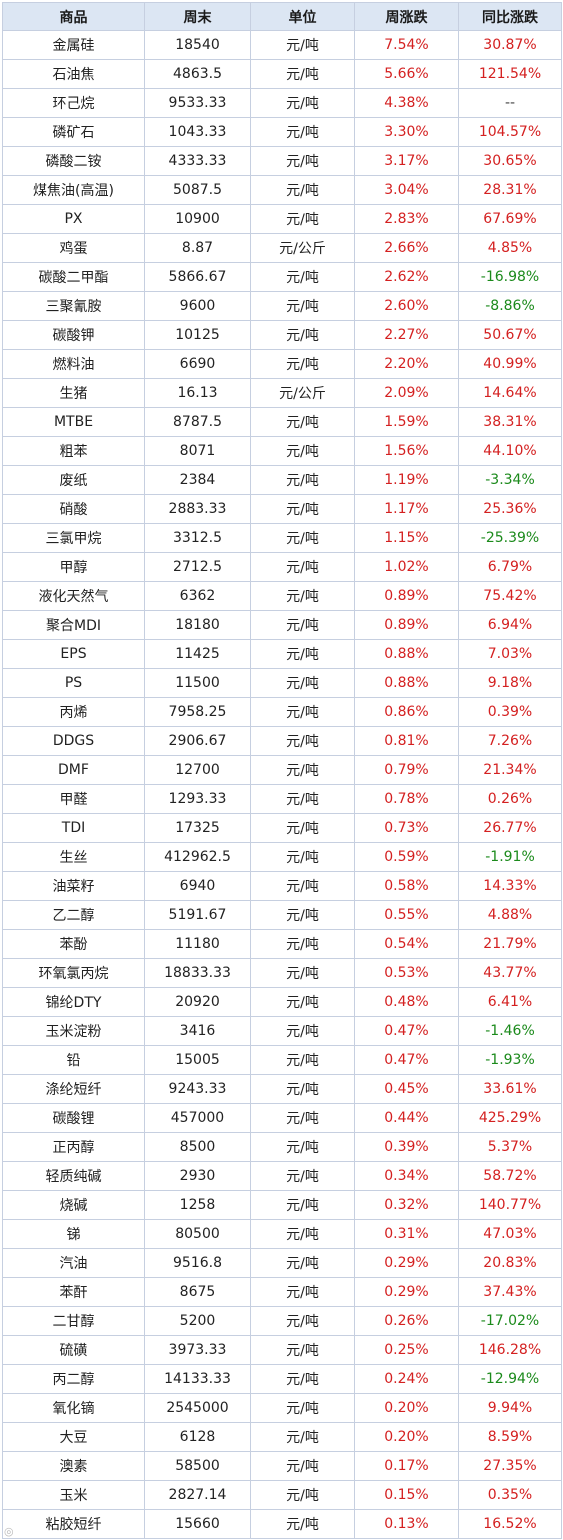  What do you see at coordinates (510, 480) in the screenshot?
I see `cell-yoy-change: -3.34%` at bounding box center [510, 480].